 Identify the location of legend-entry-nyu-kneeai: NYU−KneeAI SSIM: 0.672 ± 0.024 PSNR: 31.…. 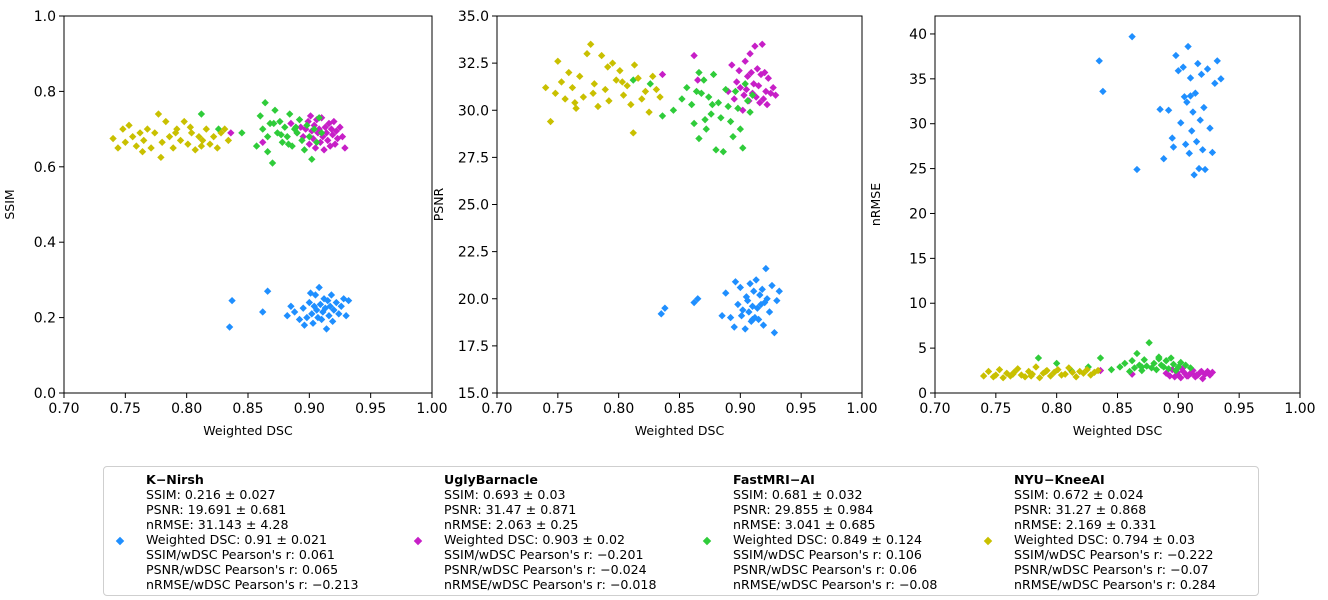
(1114, 533).